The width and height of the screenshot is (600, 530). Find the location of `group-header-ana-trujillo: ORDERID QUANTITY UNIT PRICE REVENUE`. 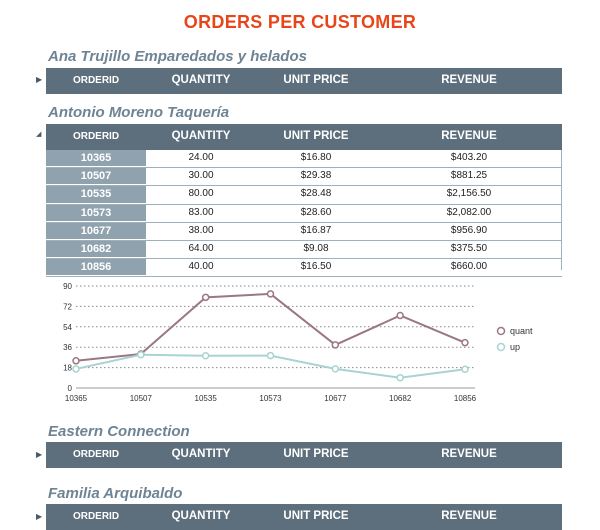

group-header-ana-trujillo: ORDERID QUANTITY UNIT PRICE REVENUE is located at coordinates (304, 81).